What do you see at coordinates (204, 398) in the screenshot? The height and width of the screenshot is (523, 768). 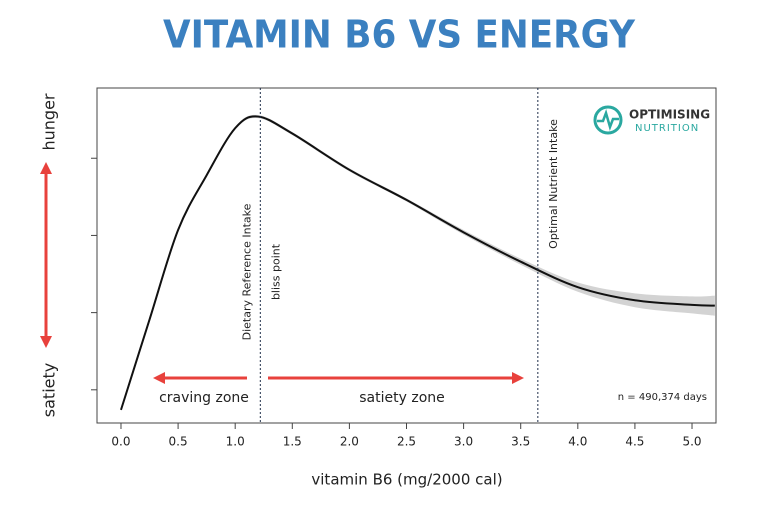 I see `annotation: craving zone` at bounding box center [204, 398].